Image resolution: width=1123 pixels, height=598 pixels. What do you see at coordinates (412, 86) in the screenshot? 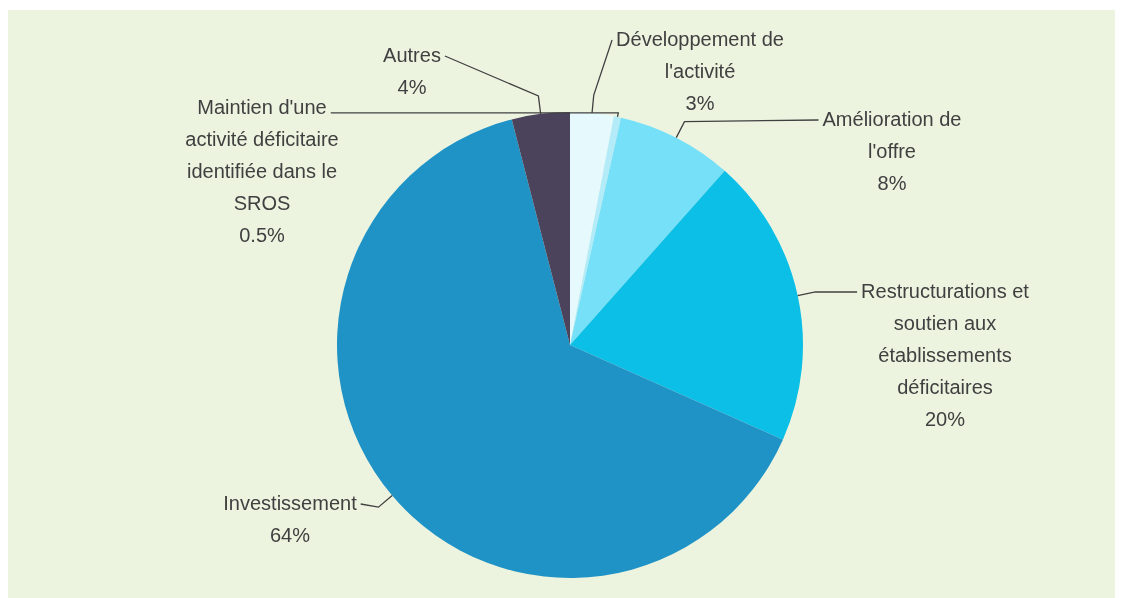
I see `data-label: 4%` at bounding box center [412, 86].